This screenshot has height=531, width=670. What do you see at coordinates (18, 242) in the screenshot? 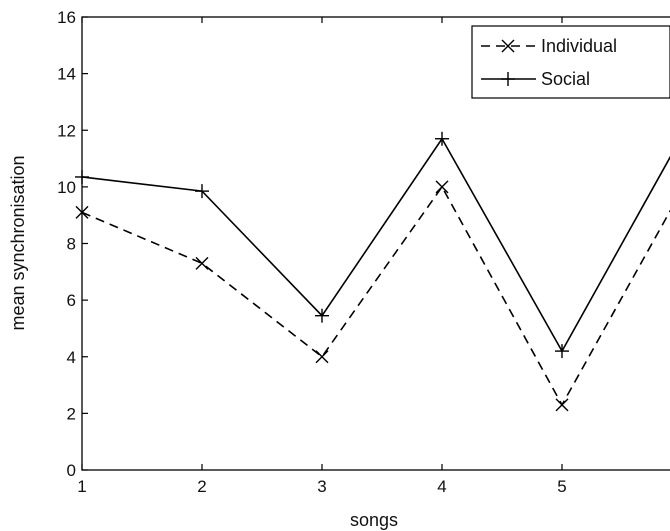
I see `y-axis-title: mean synchronisation` at bounding box center [18, 242].